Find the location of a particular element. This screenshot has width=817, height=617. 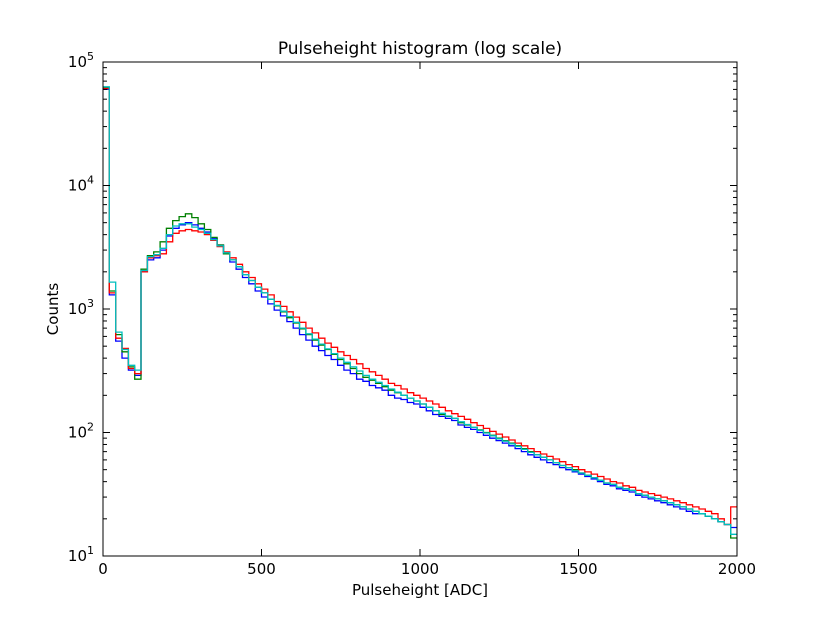

y-tick-label: 10³ is located at coordinates (81, 307).